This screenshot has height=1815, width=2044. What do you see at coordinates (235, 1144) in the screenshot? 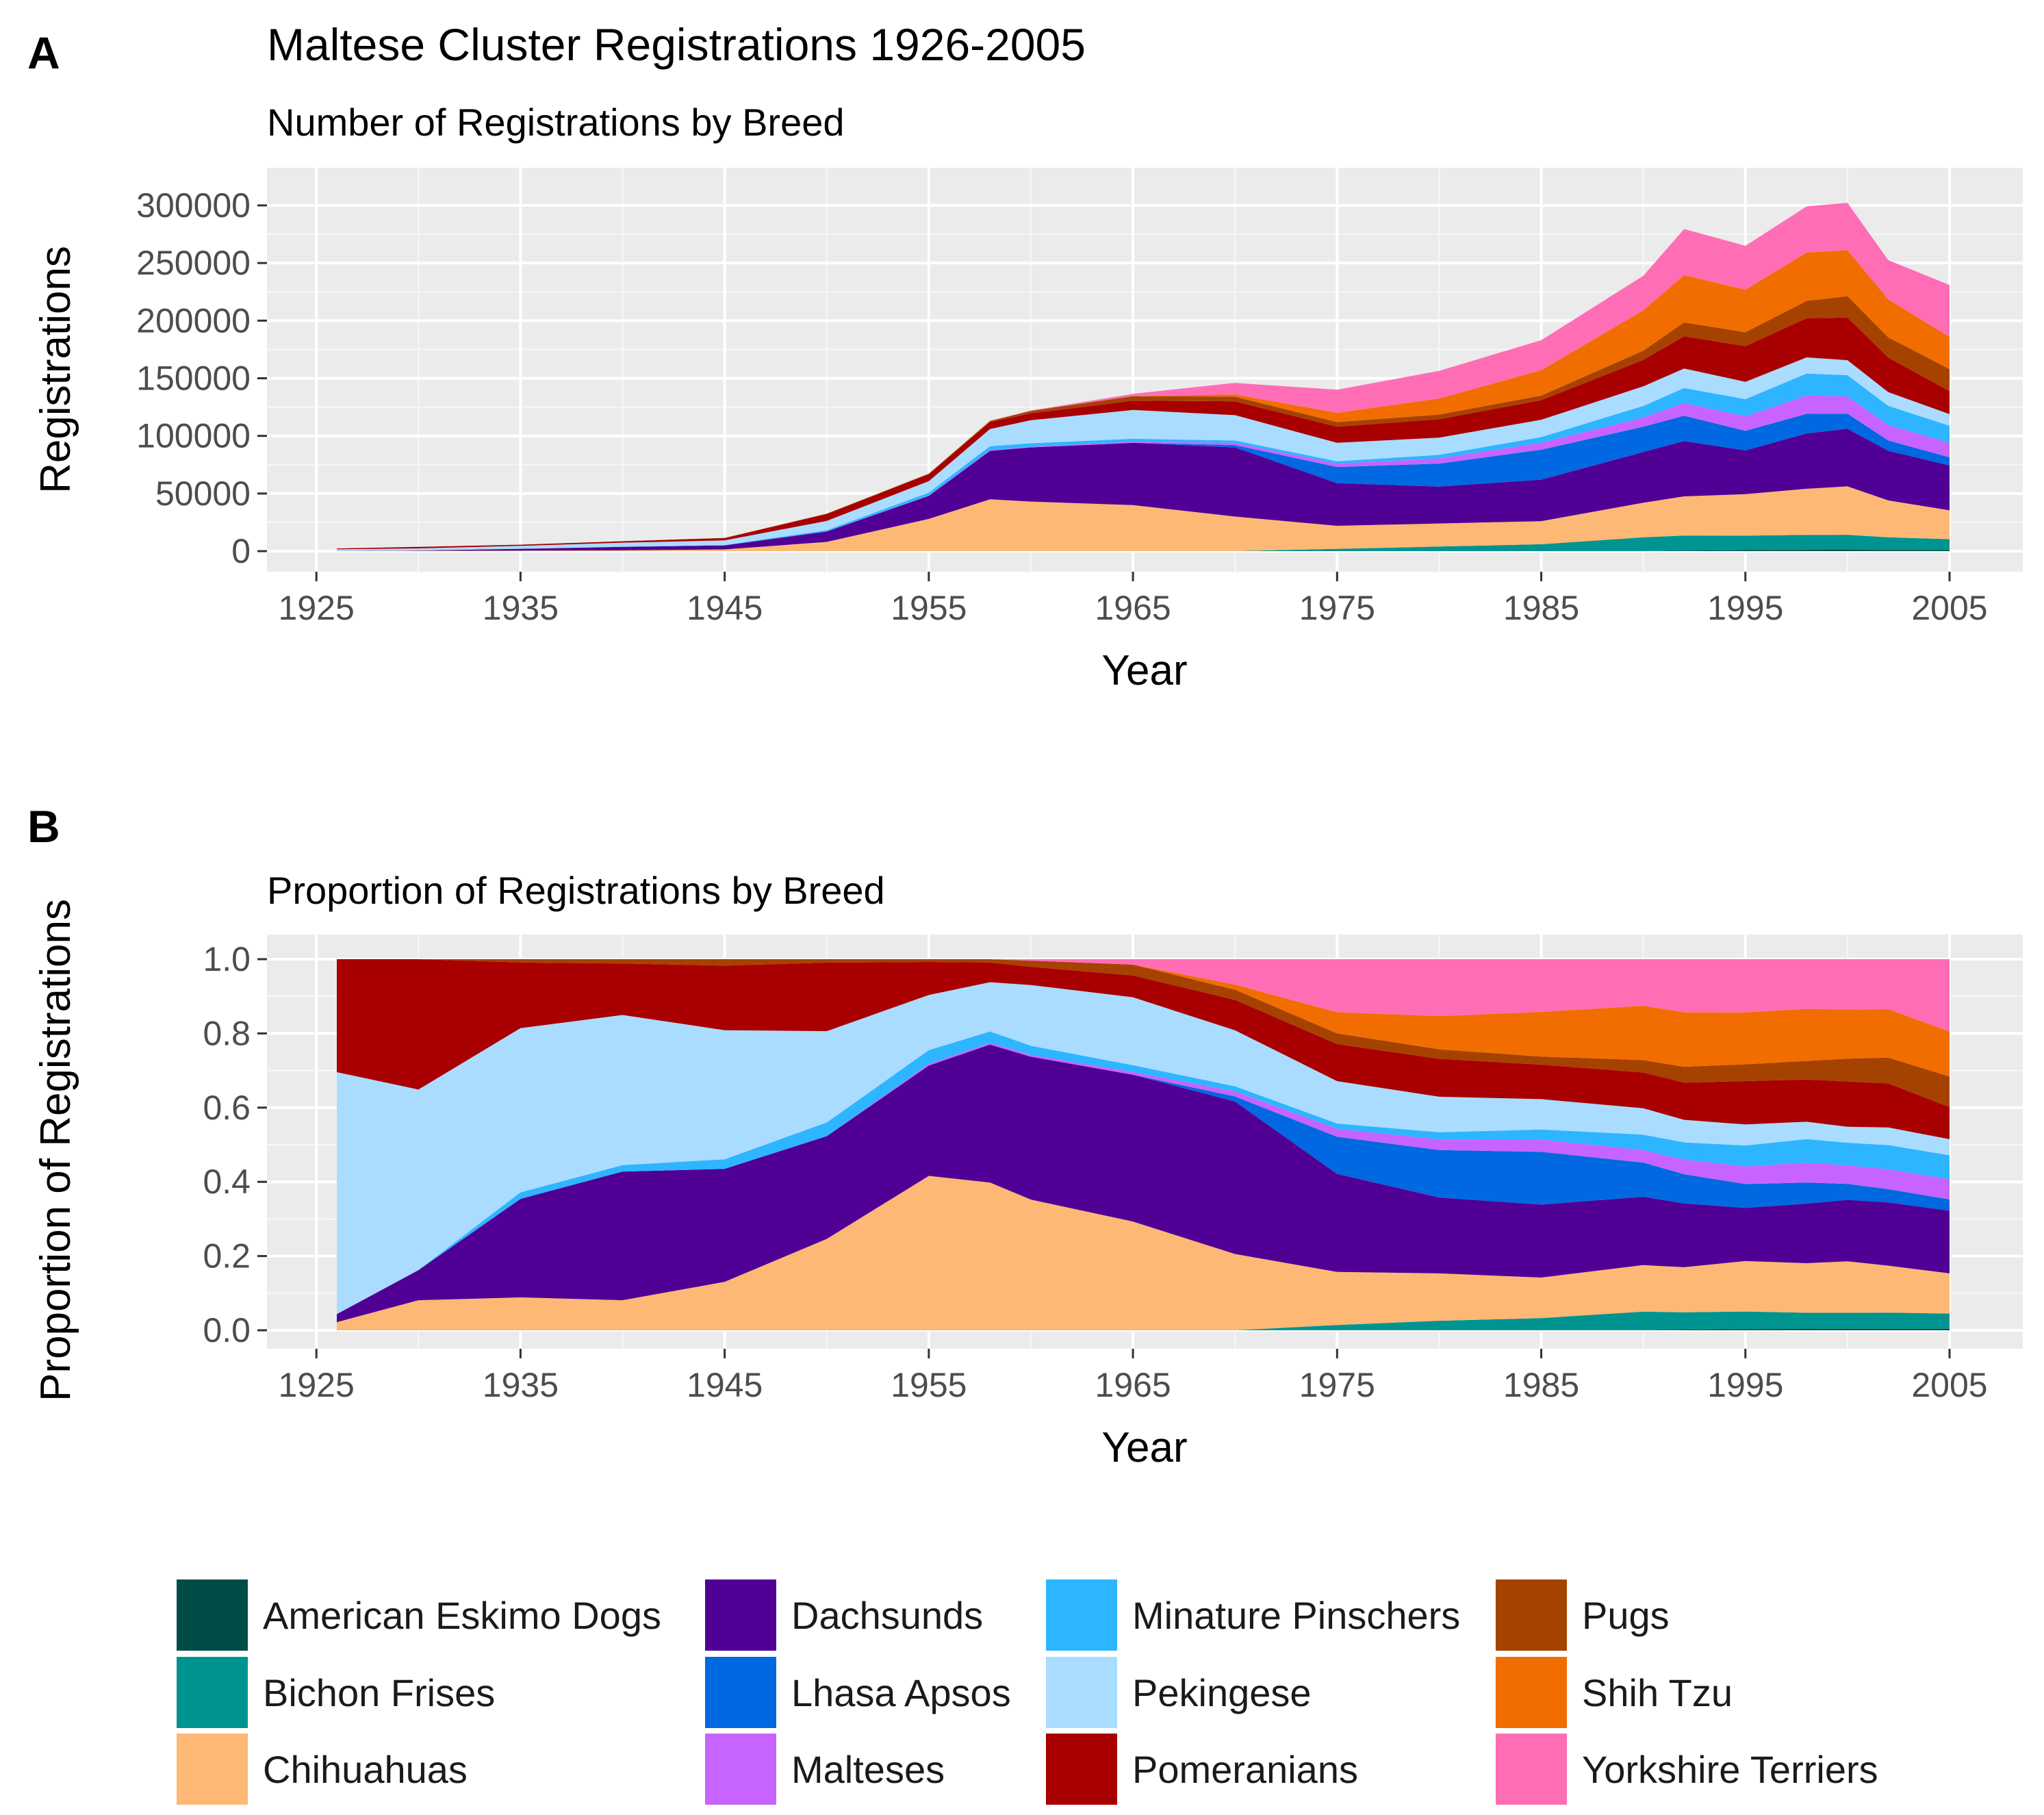
I see `plot-b-y-ticks: 0.0 0.2 0.4 0.6 0.8 1.0` at bounding box center [235, 1144].